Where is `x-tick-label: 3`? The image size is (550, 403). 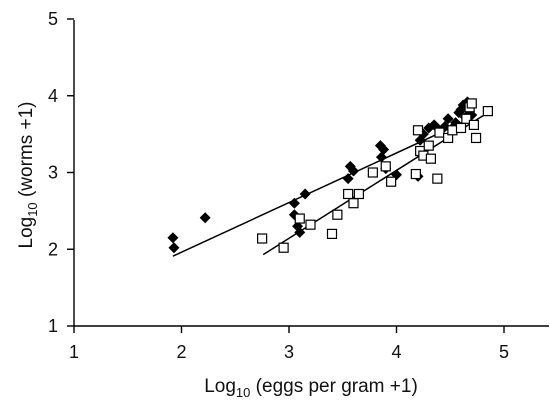 x-tick-label: 3 is located at coordinates (289, 352).